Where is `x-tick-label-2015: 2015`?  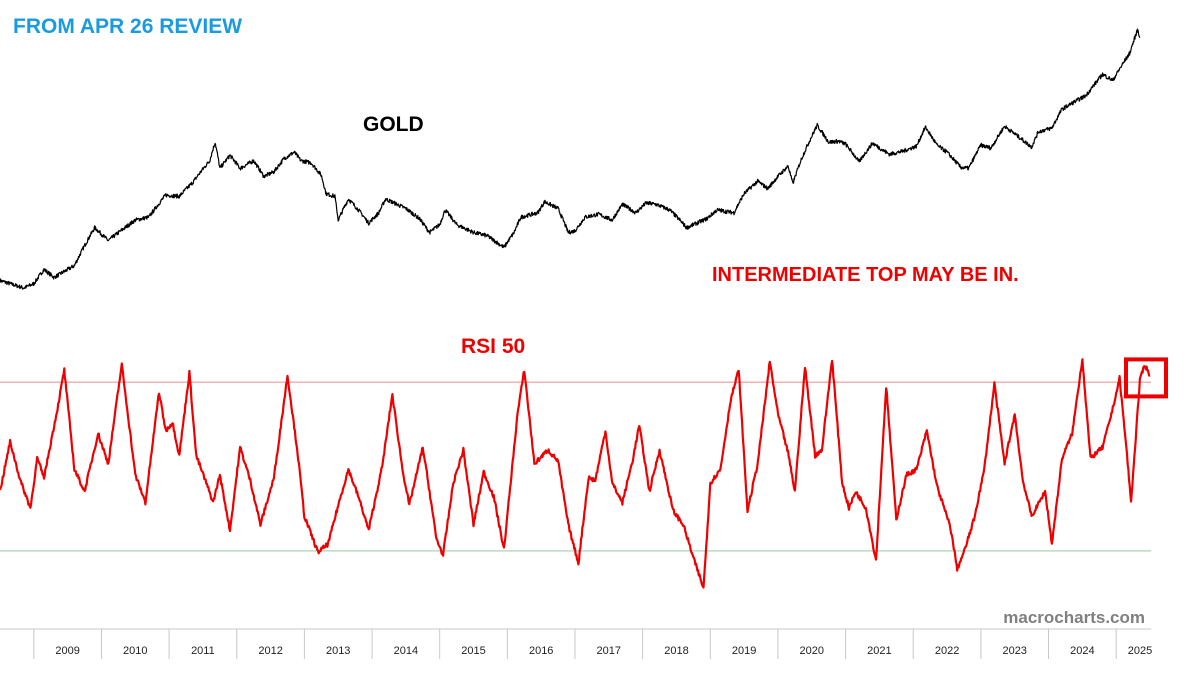
x-tick-label-2015: 2015 is located at coordinates (473, 651).